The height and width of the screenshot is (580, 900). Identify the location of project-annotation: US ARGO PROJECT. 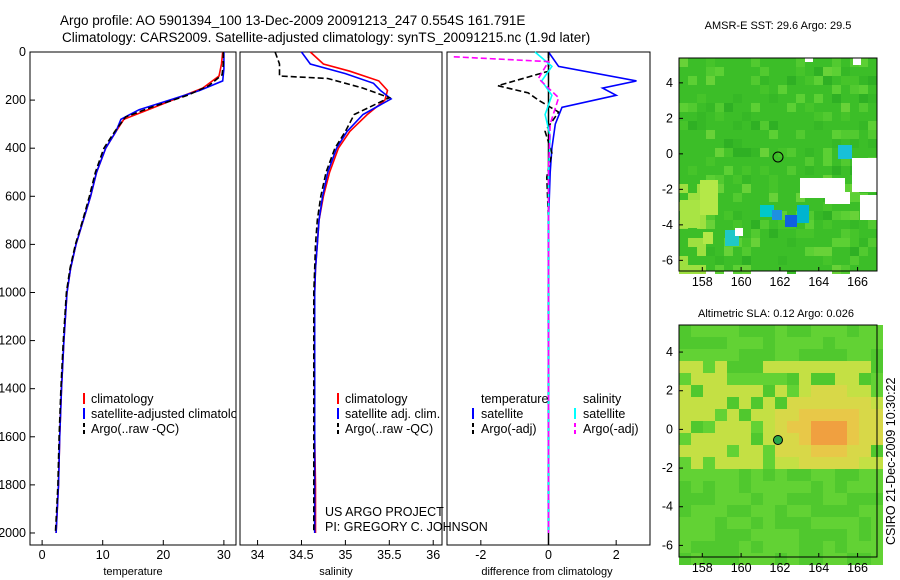
(384, 512).